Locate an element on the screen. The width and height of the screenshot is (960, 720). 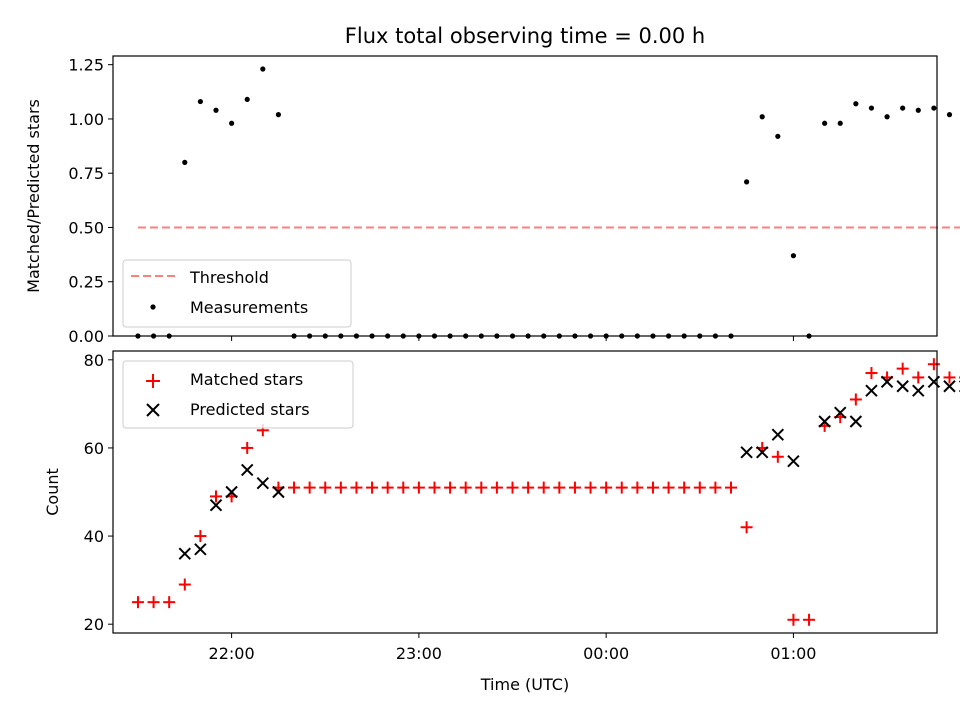
legend-predicted-swatch is located at coordinates (153, 410).